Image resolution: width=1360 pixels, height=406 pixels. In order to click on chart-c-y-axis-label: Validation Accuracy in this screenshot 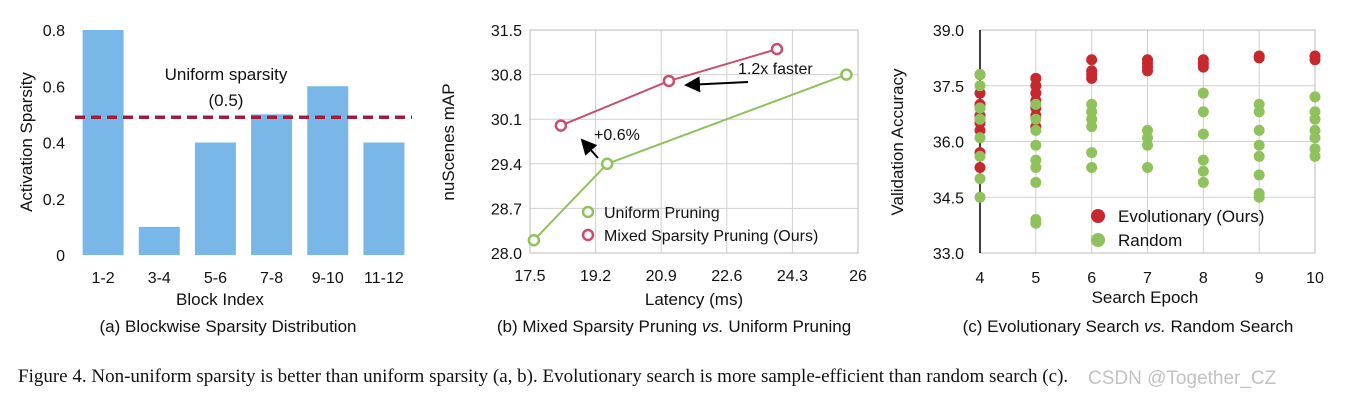, I will do `click(897, 142)`.